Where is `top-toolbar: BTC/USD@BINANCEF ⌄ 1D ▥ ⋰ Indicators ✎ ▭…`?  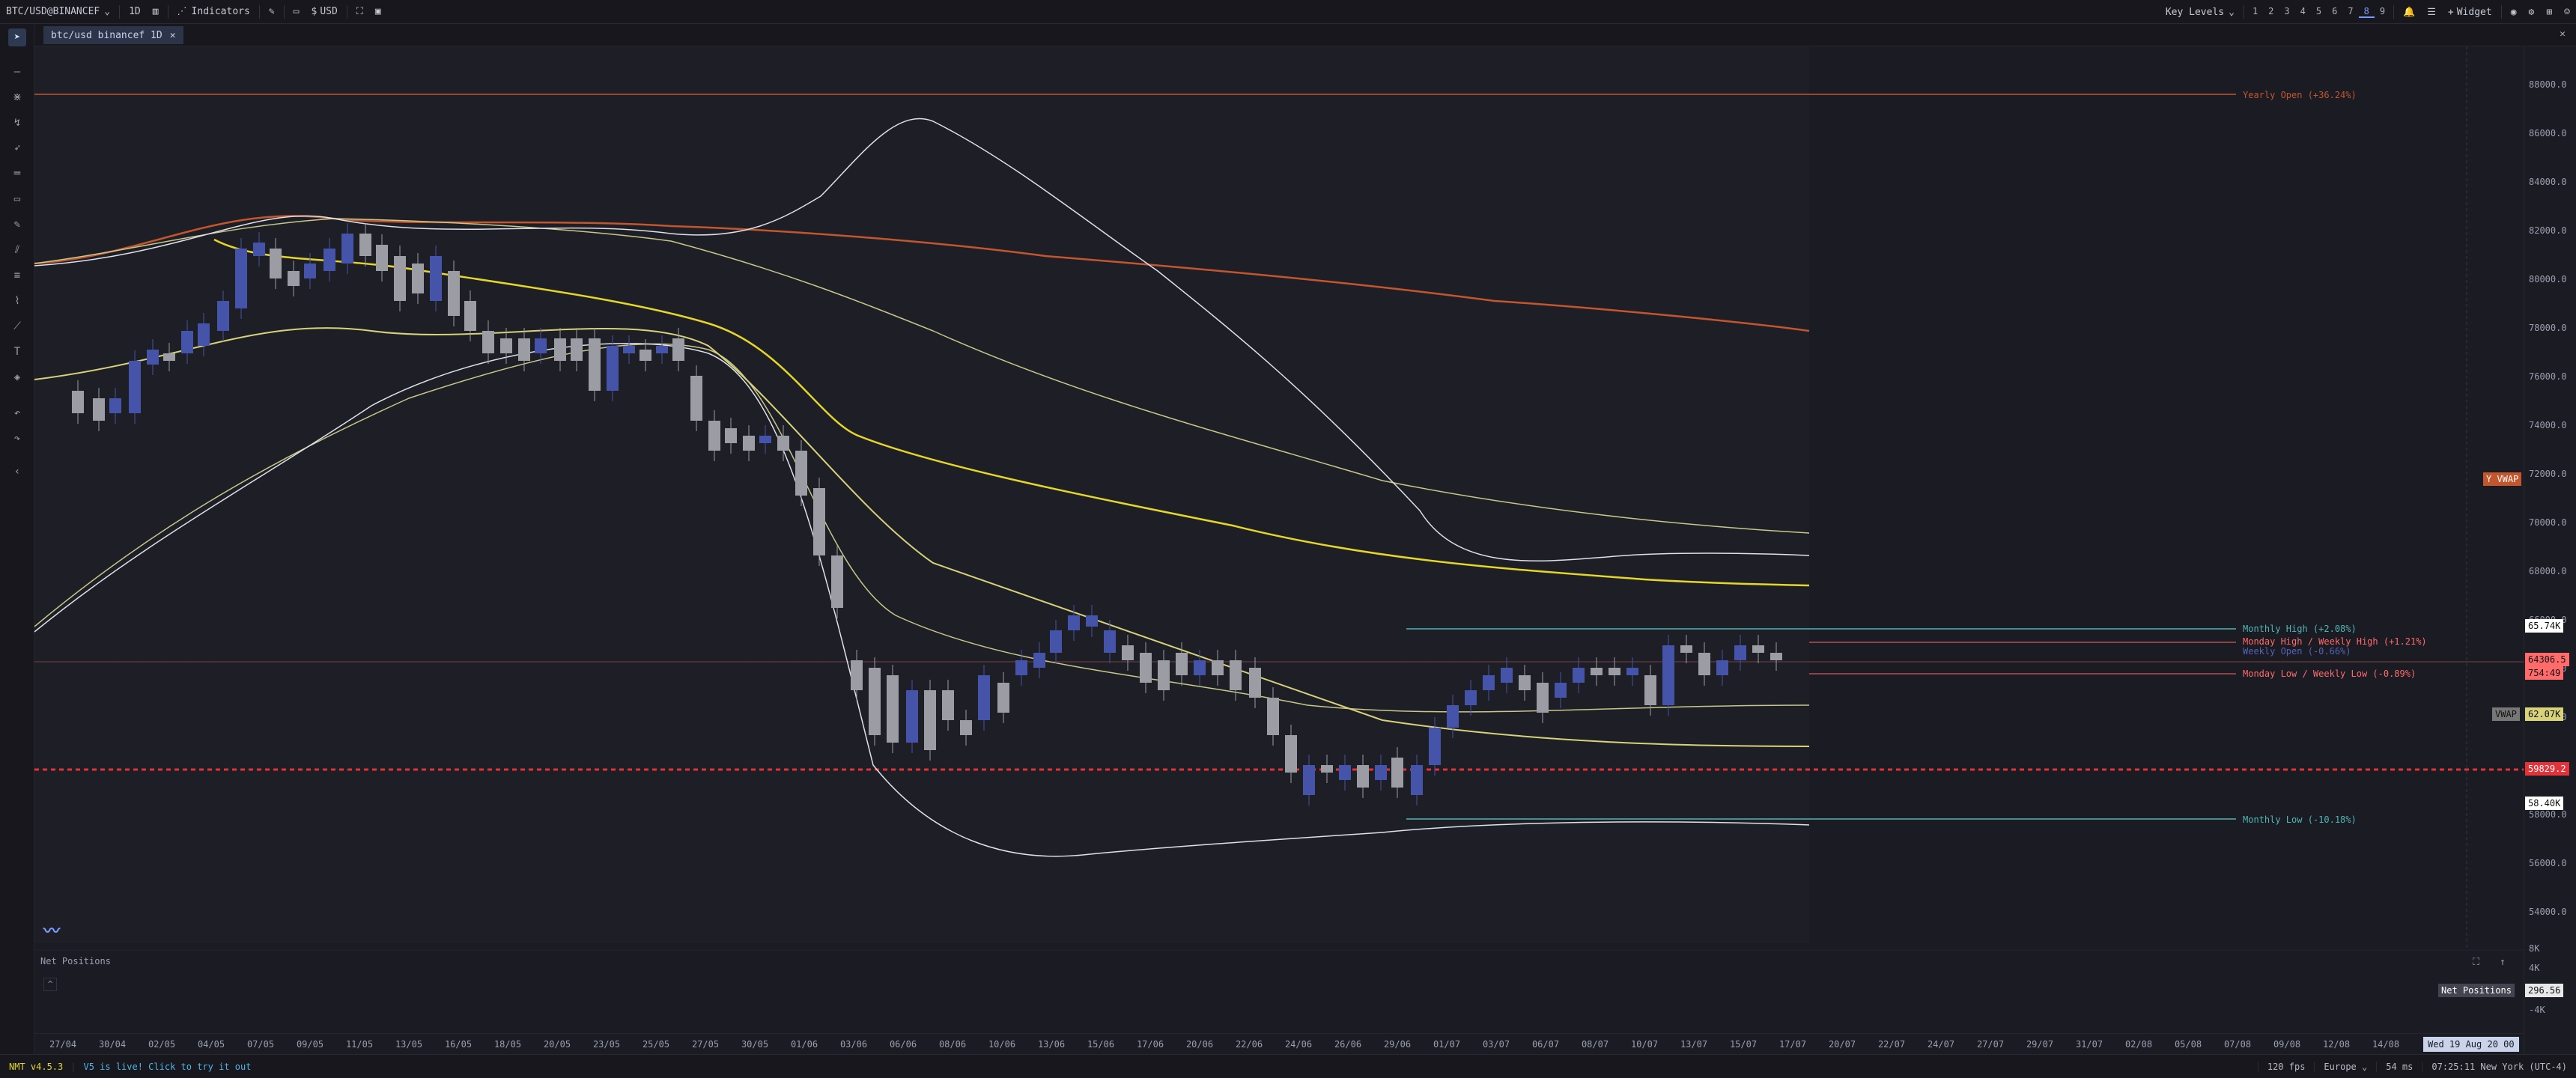
top-toolbar: BTC/USD@BINANCEF ⌄ 1D ▥ ⋰ Indicators ✎ ▭… is located at coordinates (1288, 12).